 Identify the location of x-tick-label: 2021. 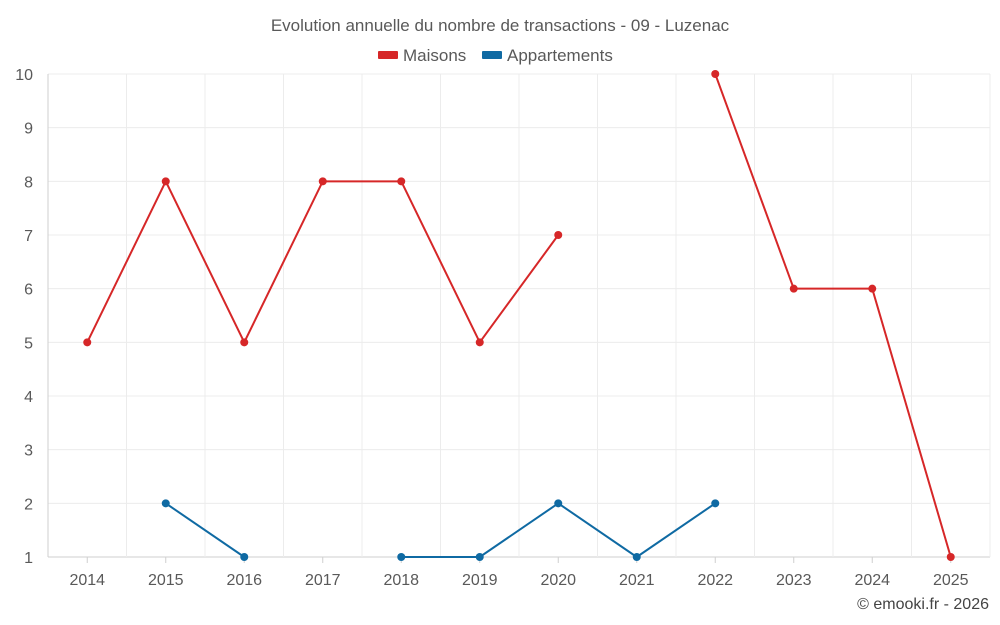
(637, 580).